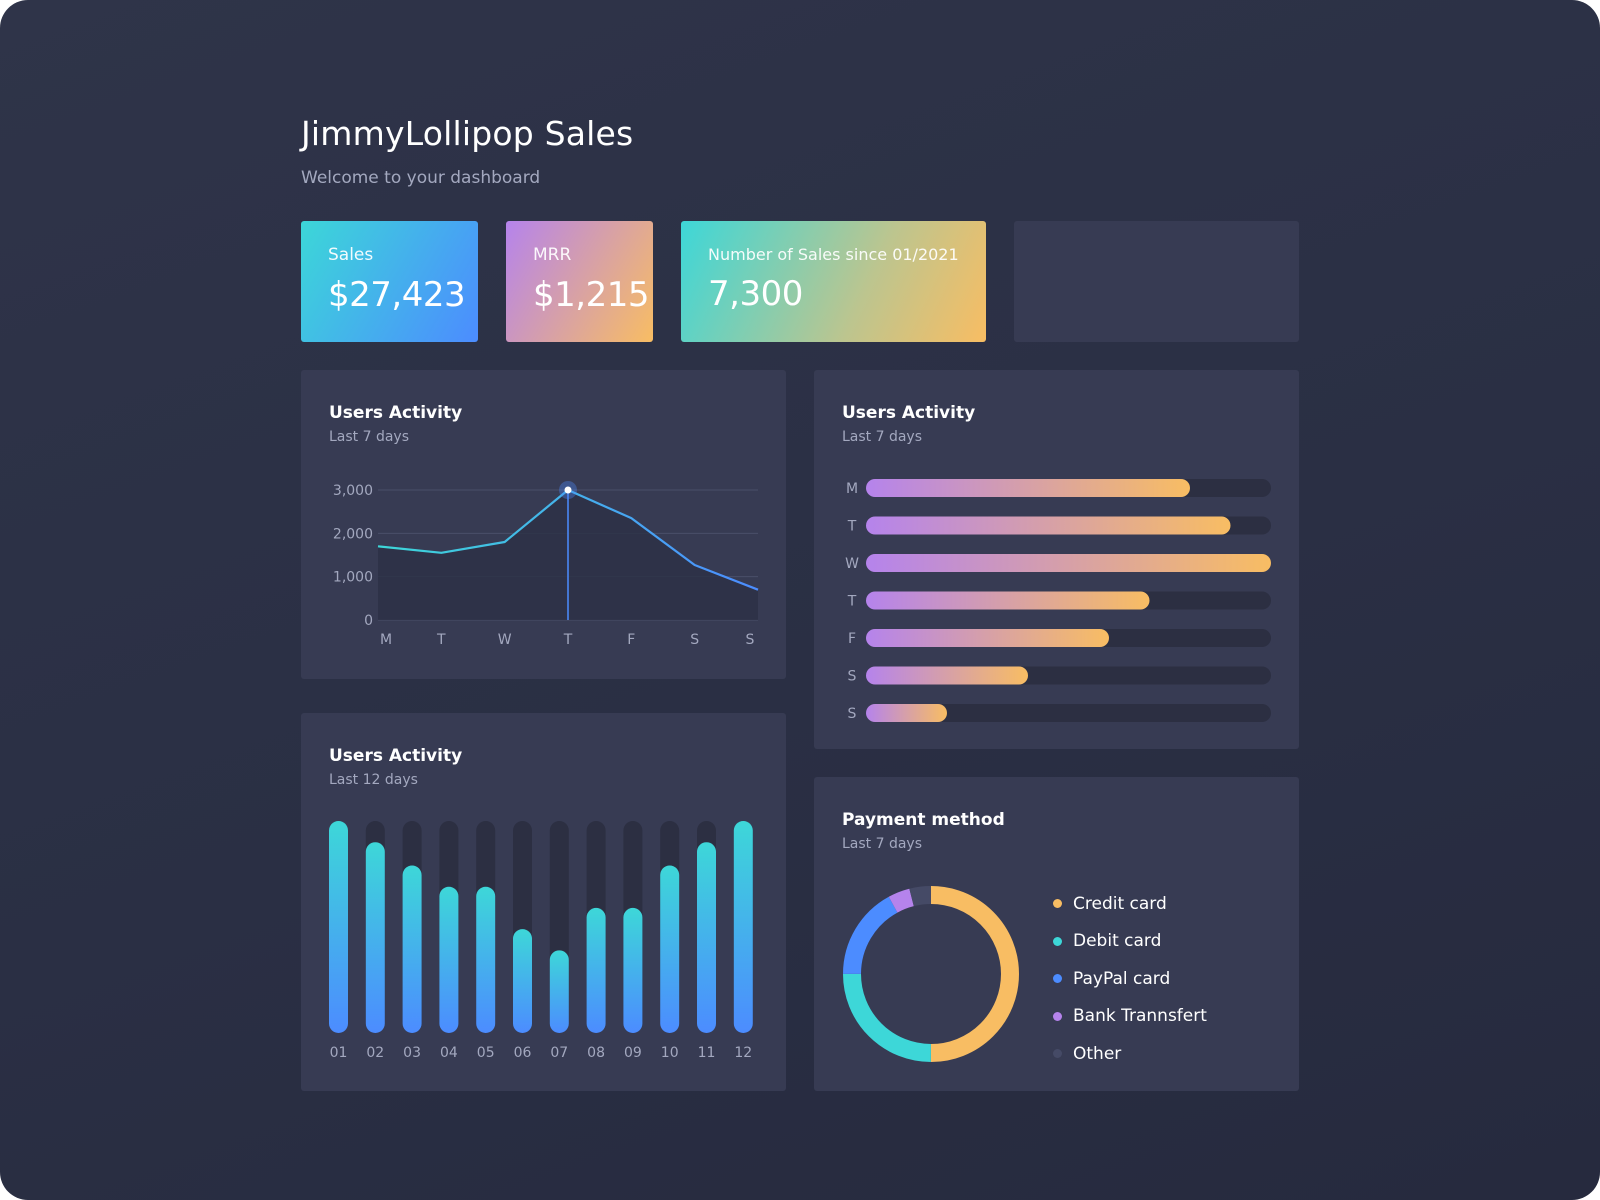 This screenshot has height=1200, width=1600. What do you see at coordinates (546, 564) in the screenshot?
I see `line-chart: 0 1,000 2,000 3,000 M T W T F S S` at bounding box center [546, 564].